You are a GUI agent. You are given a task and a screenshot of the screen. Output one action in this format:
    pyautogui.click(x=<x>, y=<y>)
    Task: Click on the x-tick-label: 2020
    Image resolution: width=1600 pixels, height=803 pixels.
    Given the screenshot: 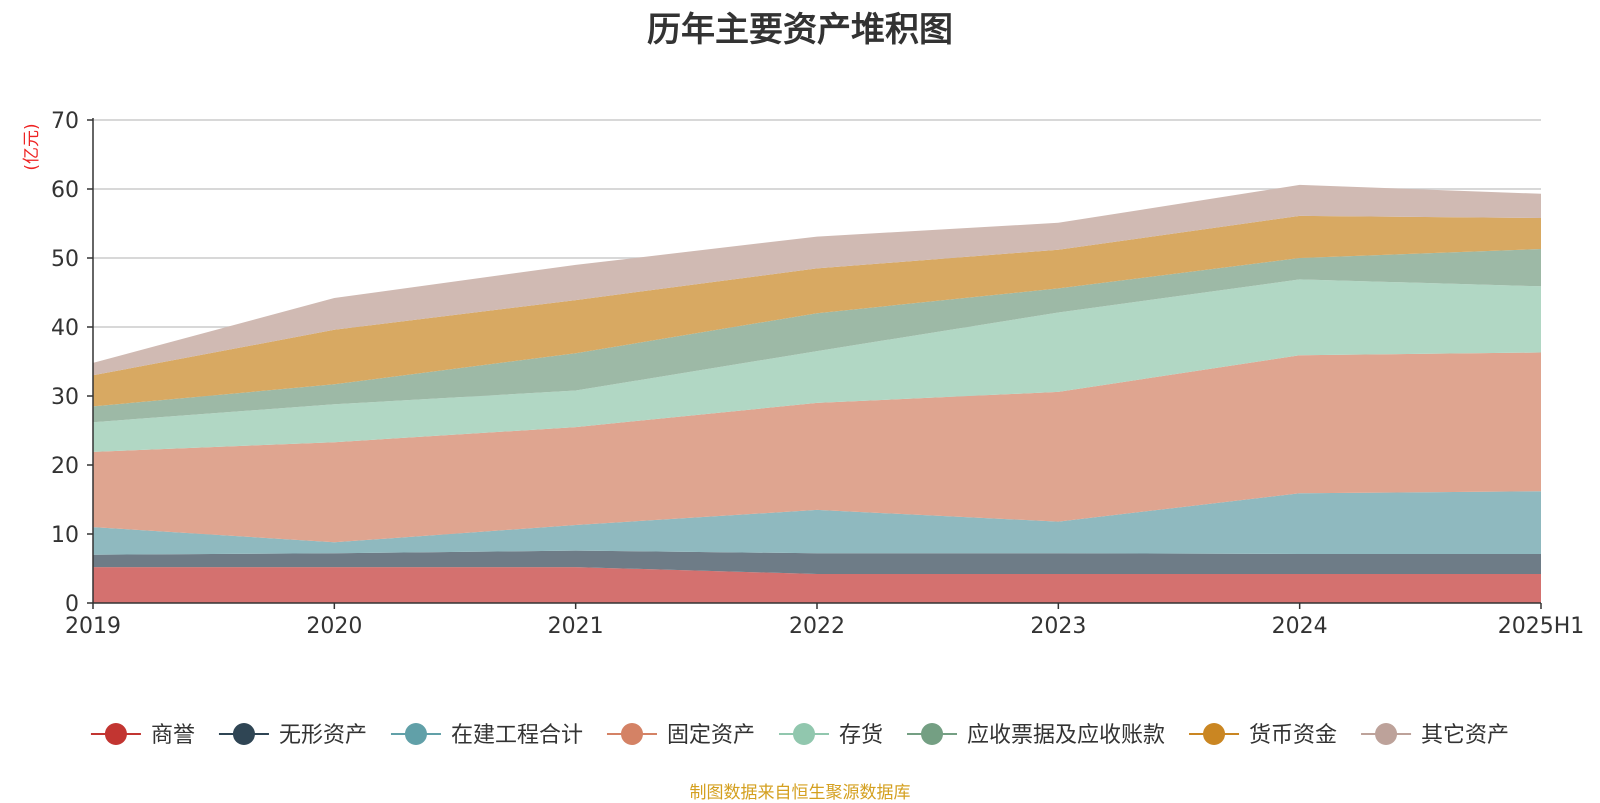 What is the action you would take?
    pyautogui.click(x=334, y=626)
    